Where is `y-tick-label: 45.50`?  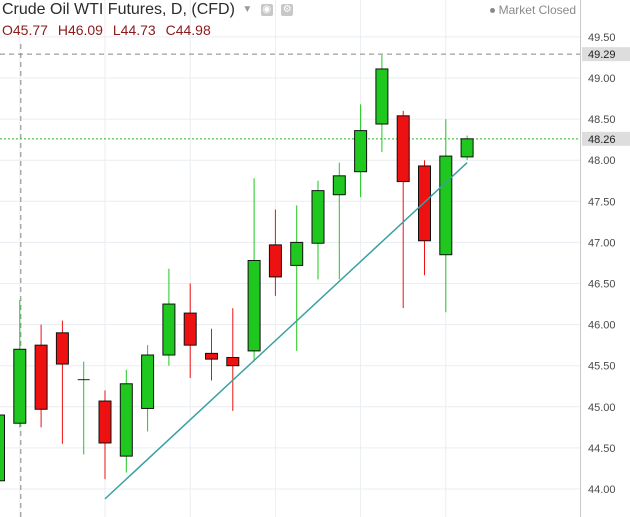 y-tick-label: 45.50 is located at coordinates (602, 367).